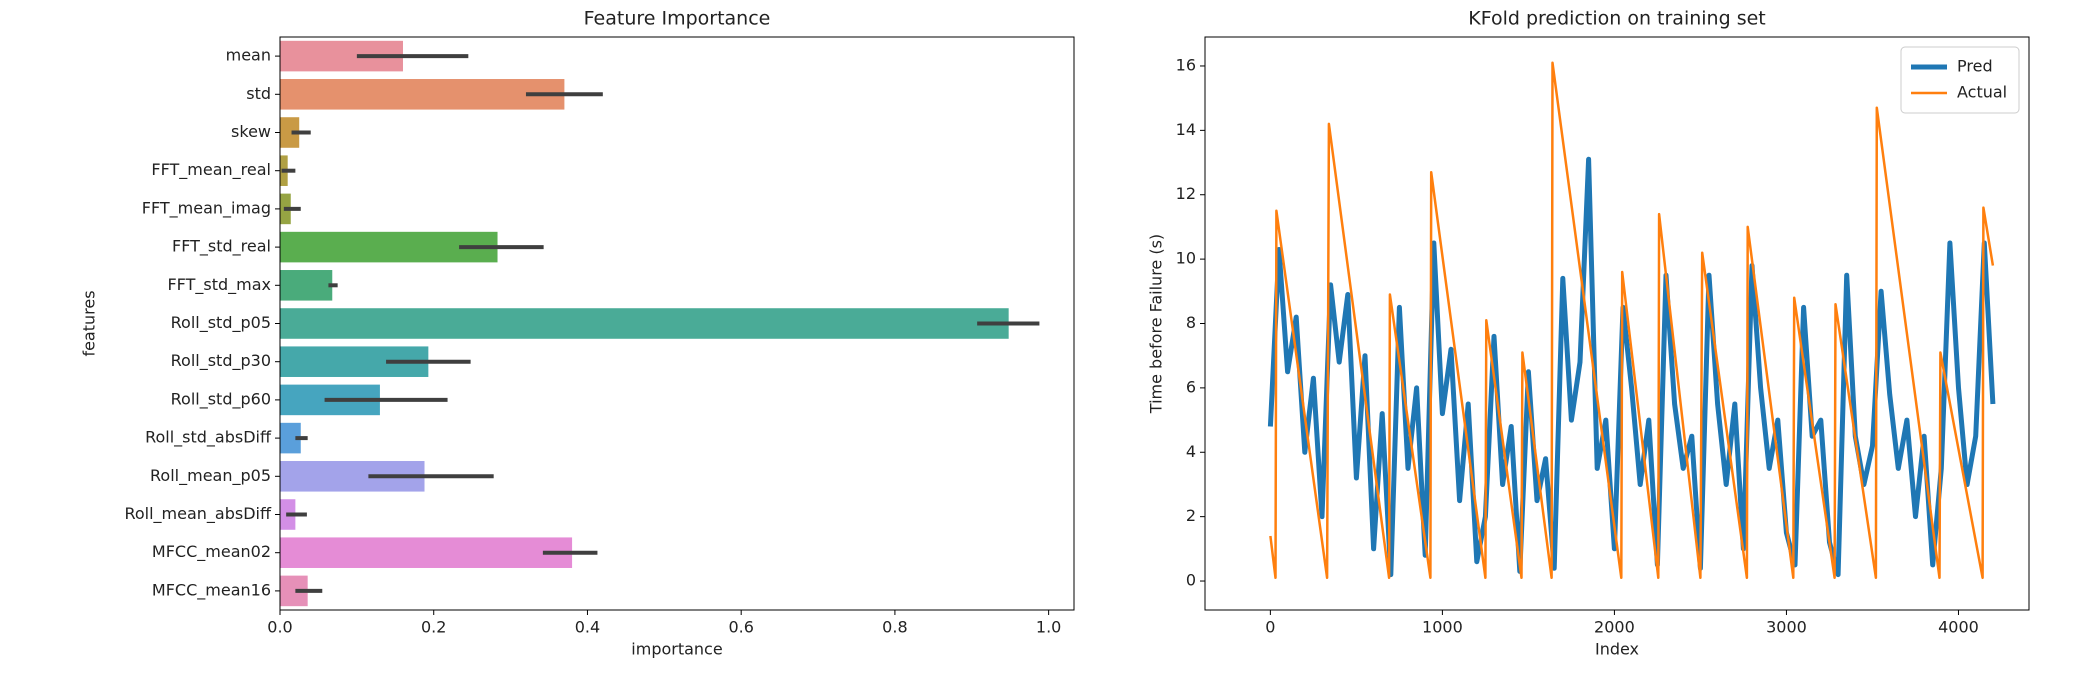 Image resolution: width=2092 pixels, height=674 pixels. Describe the element at coordinates (248, 55) in the screenshot. I see `y-tick-label: mean` at that location.